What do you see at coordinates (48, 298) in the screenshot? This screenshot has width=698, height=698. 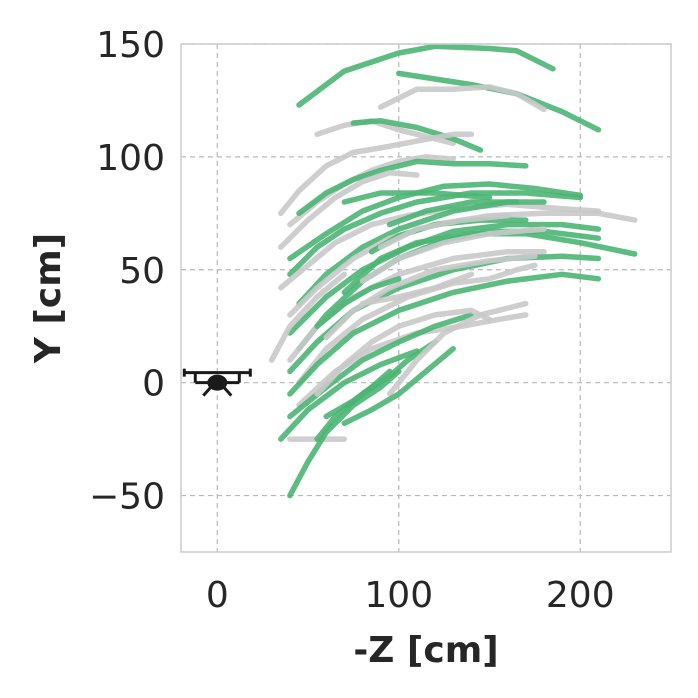 I see `y-axis-label: Y [cm]` at bounding box center [48, 298].